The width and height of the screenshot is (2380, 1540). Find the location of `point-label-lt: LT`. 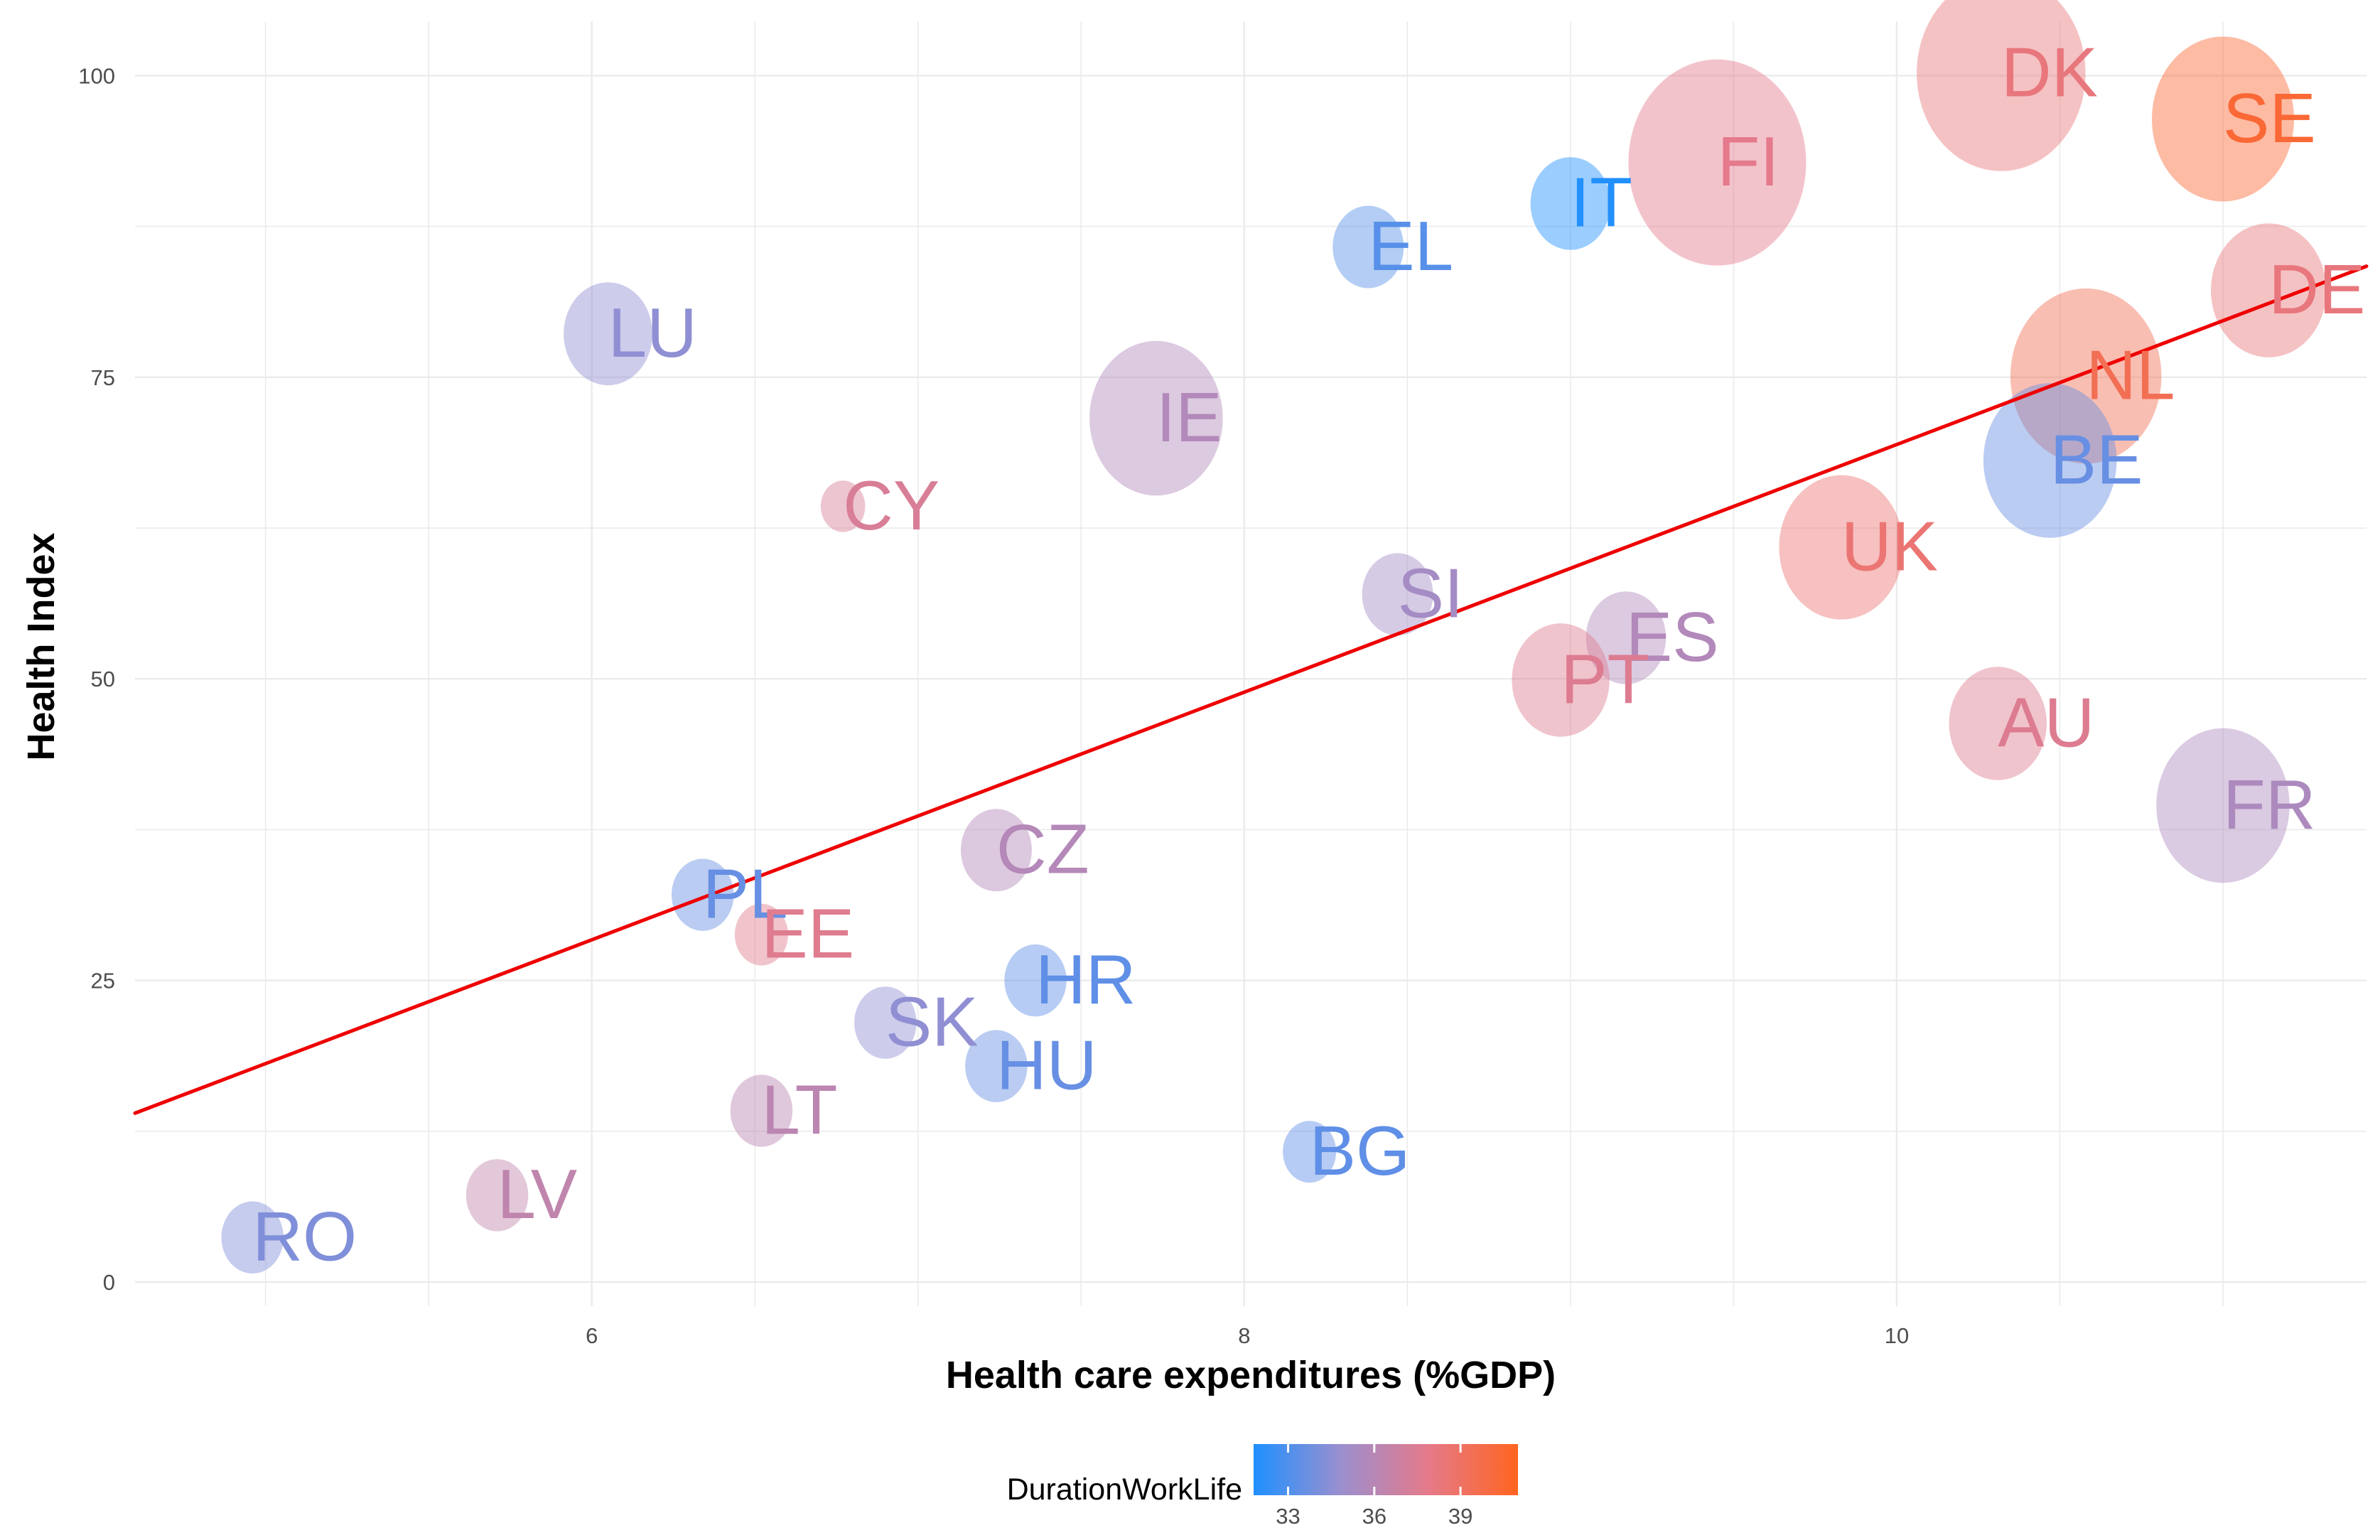

point-label-lt: LT is located at coordinates (799, 1109).